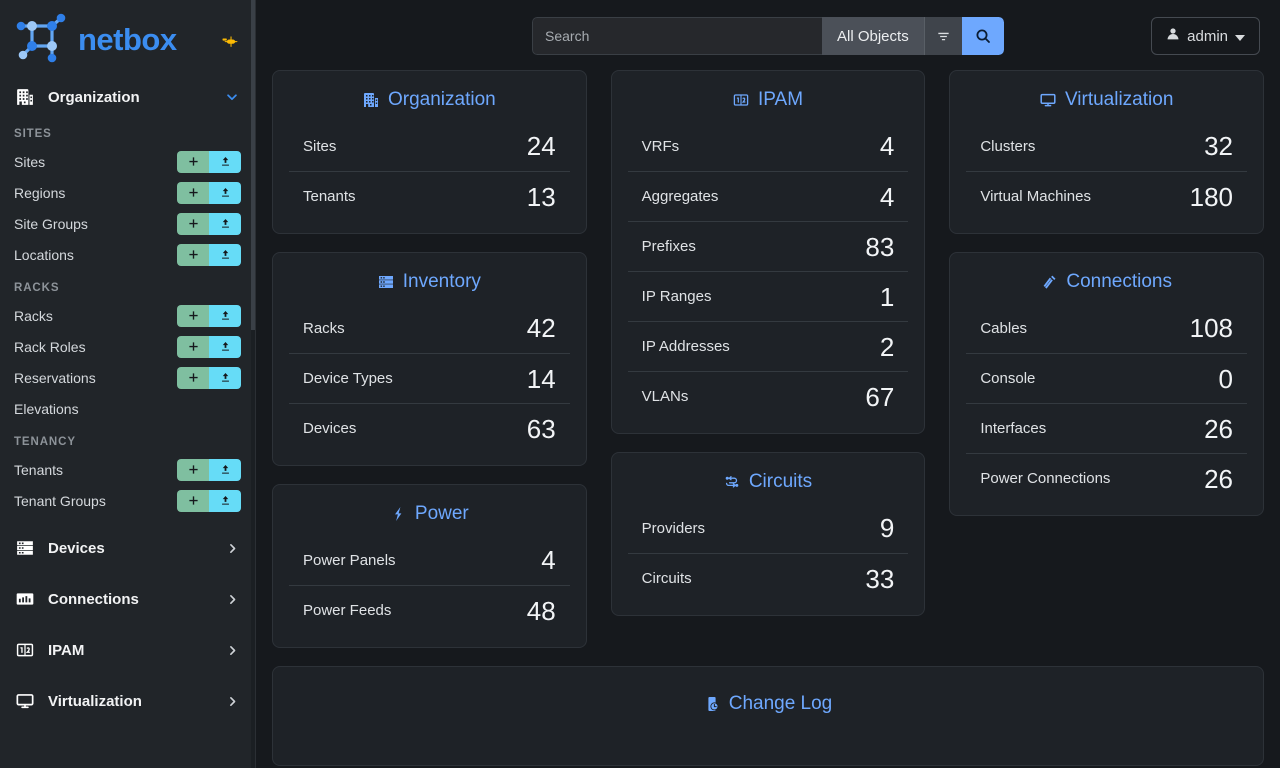 The height and width of the screenshot is (768, 1280). What do you see at coordinates (429, 196) in the screenshot?
I see `stat-row: Tenants 13` at bounding box center [429, 196].